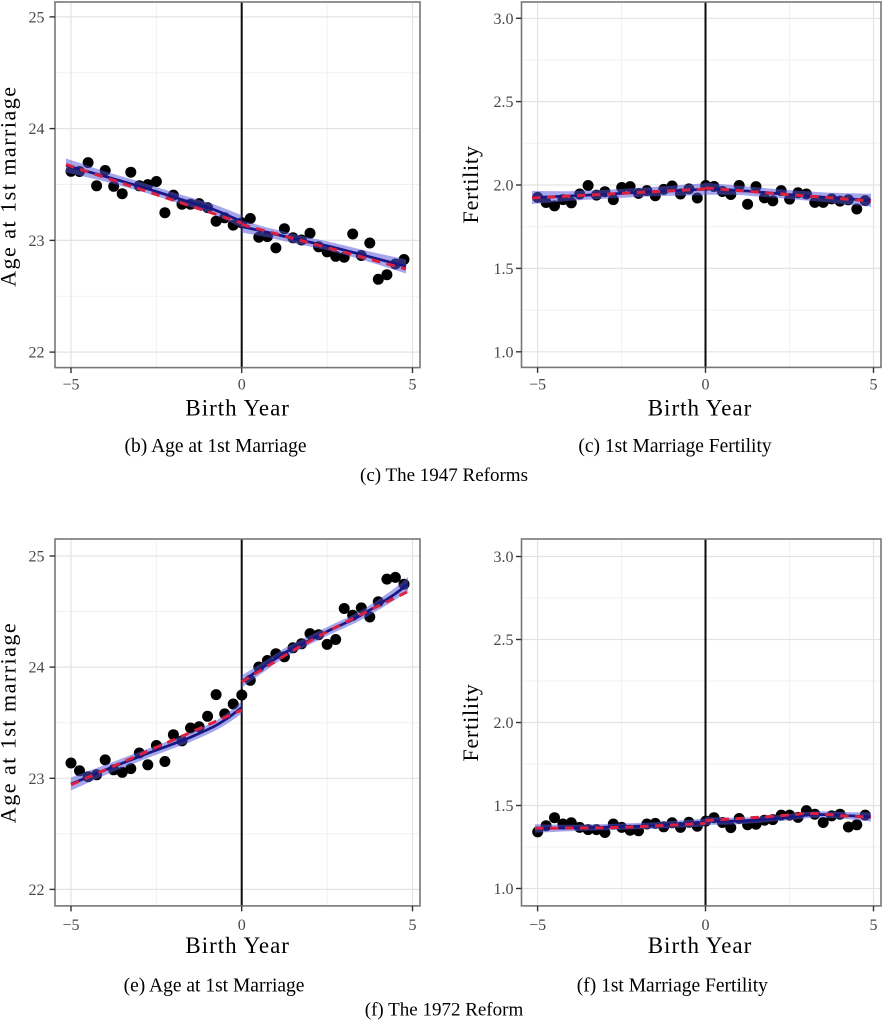  Describe the element at coordinates (216, 446) in the screenshot. I see `svg-text: (b) Age at 1st Marriage` at that location.